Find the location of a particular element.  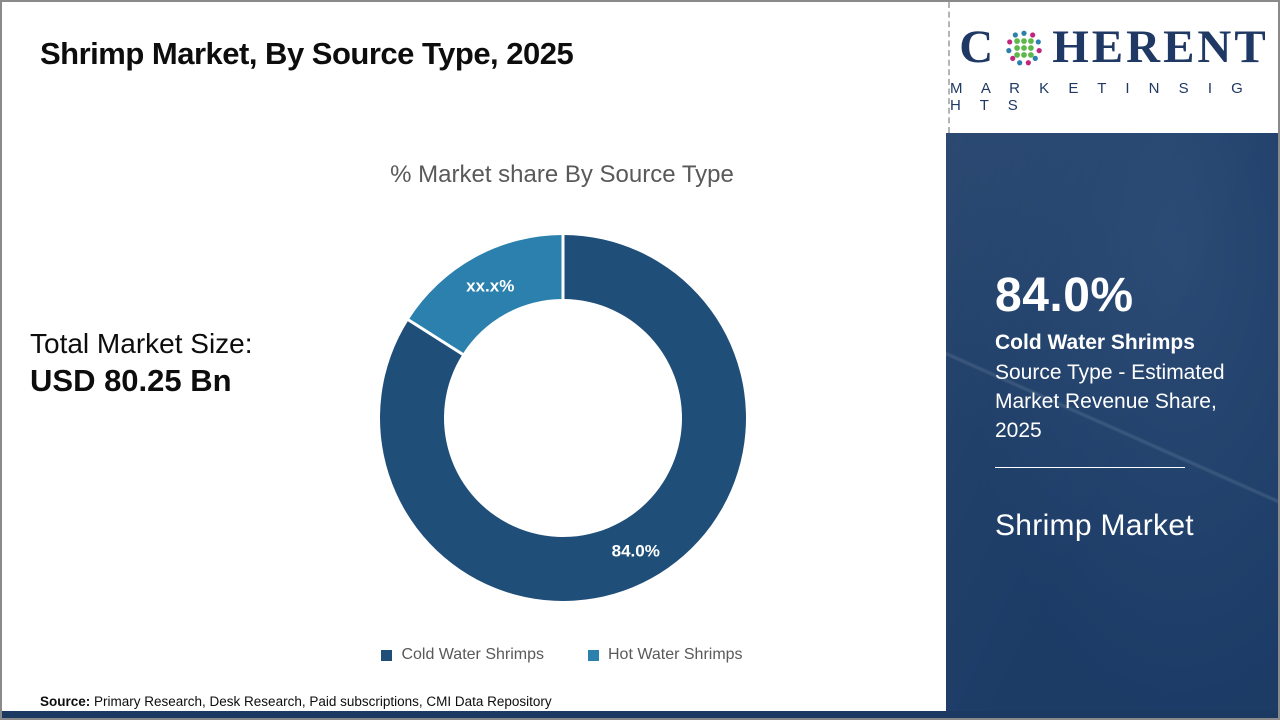

legend-item-cold-water-shrimps: Cold Water Shrimps is located at coordinates (462, 655).